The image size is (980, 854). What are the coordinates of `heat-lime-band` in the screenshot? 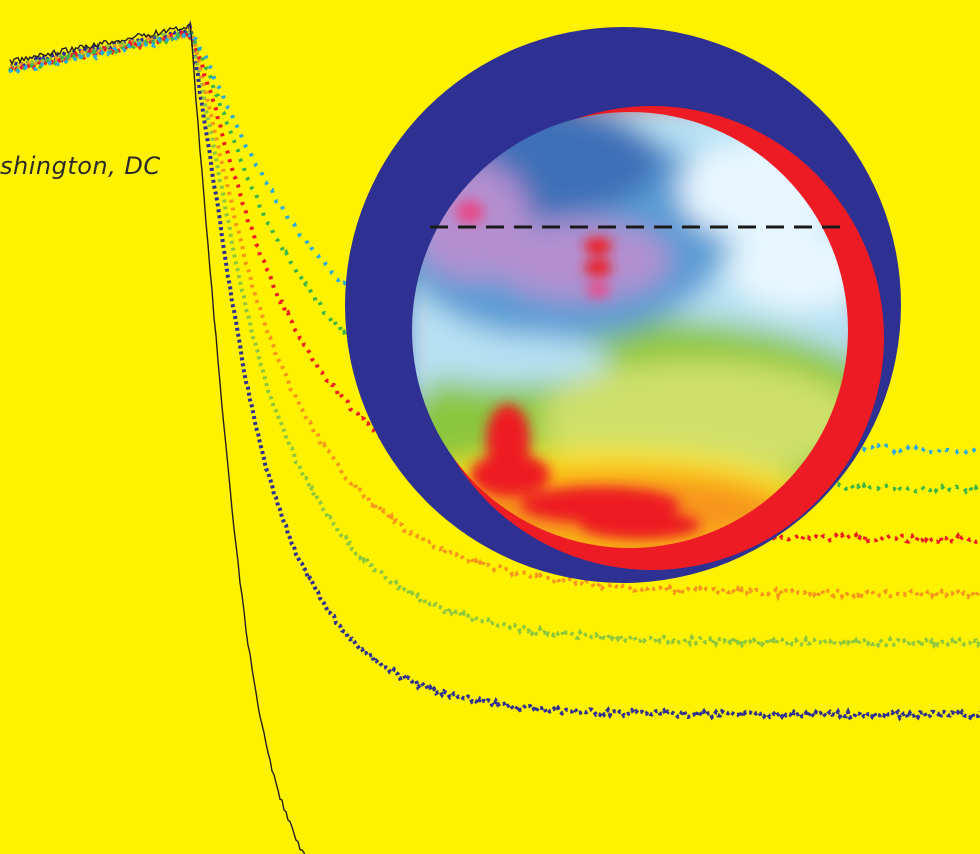 It's located at (694, 420).